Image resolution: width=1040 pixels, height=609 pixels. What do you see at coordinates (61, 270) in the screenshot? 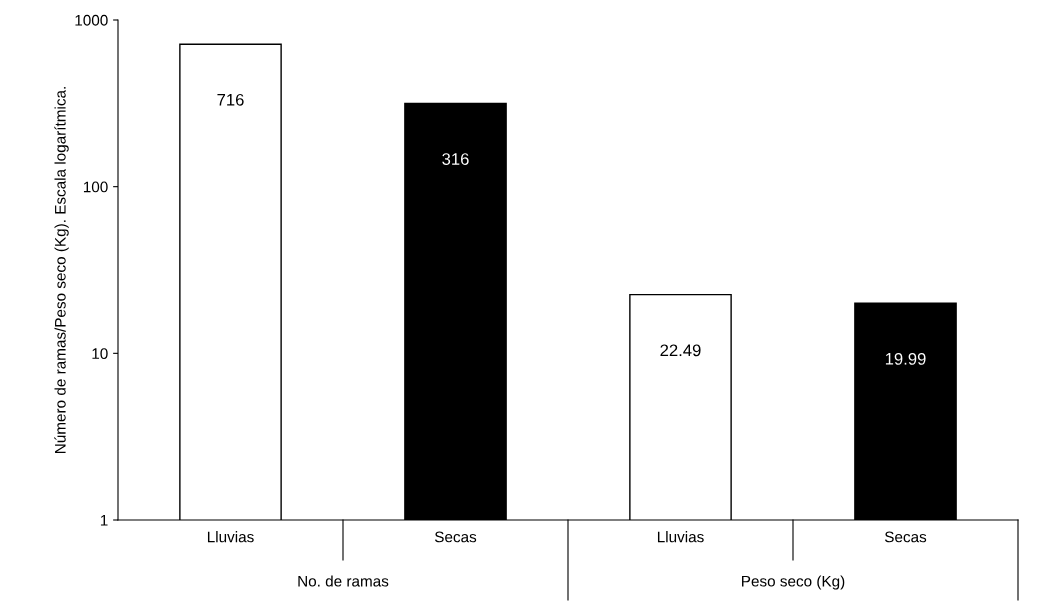
I see `y-axis-title: Número de ramas/Peso seco (Kg). Escala logarítmica.` at bounding box center [61, 270].